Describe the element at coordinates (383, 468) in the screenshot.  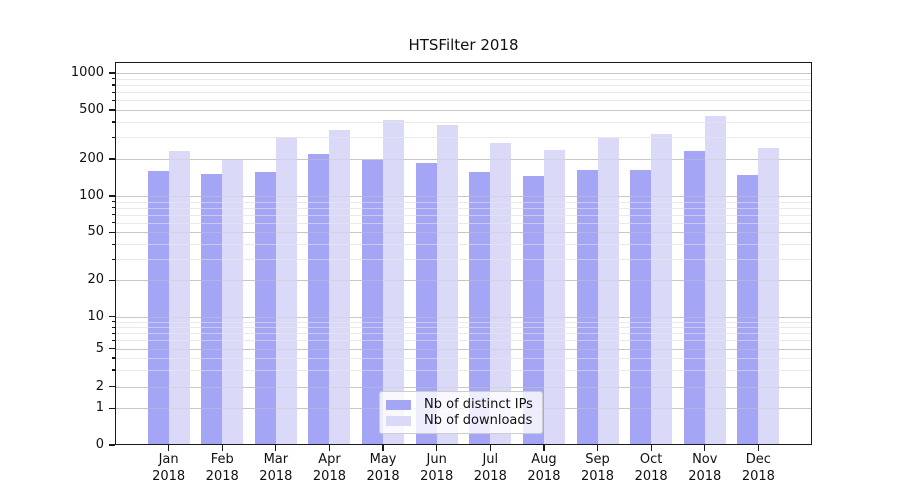
I see `x-tick-label: May 2018` at that location.